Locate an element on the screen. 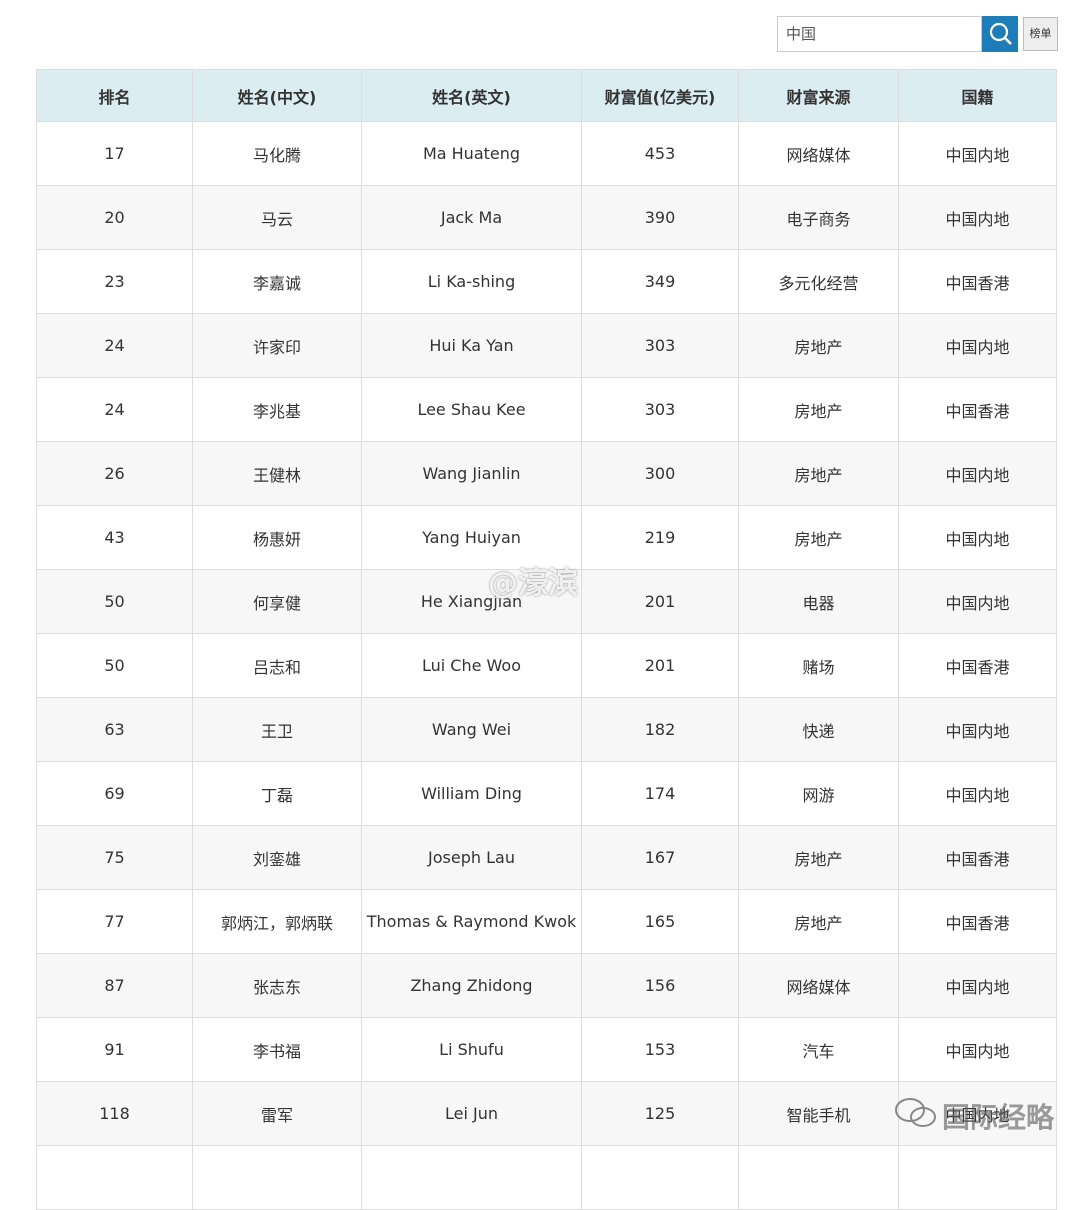 Image resolution: width=1080 pixels, height=1210 pixels. table-cell: 郭炳江，郭炳联 is located at coordinates (277, 921).